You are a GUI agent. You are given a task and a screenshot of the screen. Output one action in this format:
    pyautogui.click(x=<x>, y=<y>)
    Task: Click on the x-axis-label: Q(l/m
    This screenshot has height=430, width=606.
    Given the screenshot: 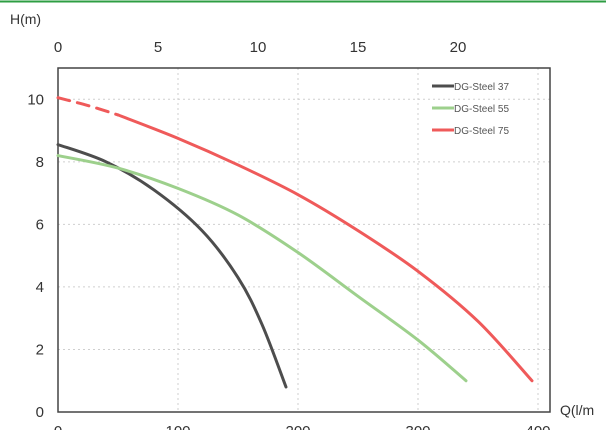 What is the action you would take?
    pyautogui.click(x=577, y=410)
    